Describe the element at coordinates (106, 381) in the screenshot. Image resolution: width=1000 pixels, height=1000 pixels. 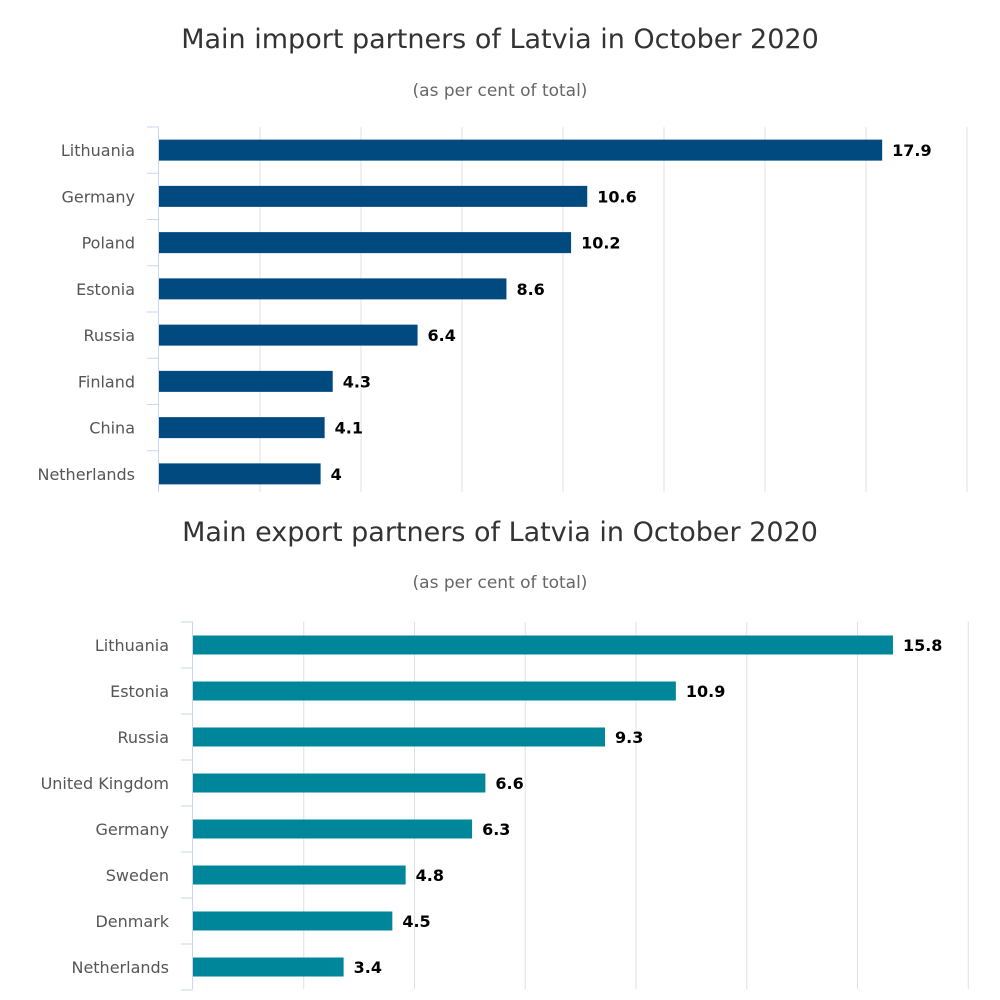
I see `category-label: Finland` at that location.